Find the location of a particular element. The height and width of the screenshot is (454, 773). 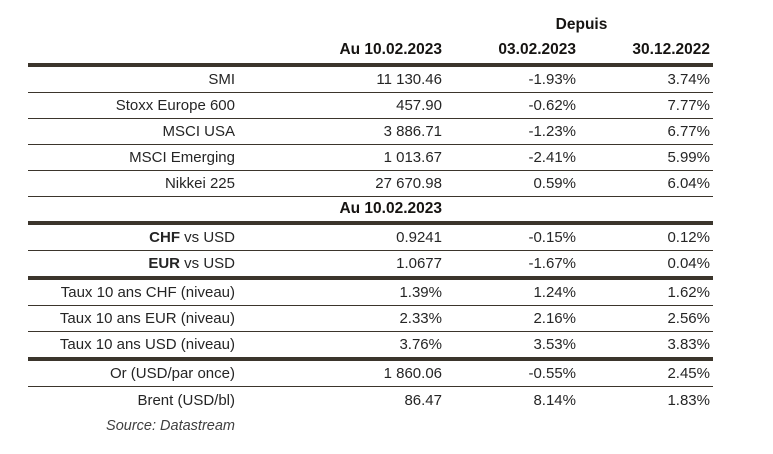

value-since-year: 3.83% is located at coordinates (688, 344).